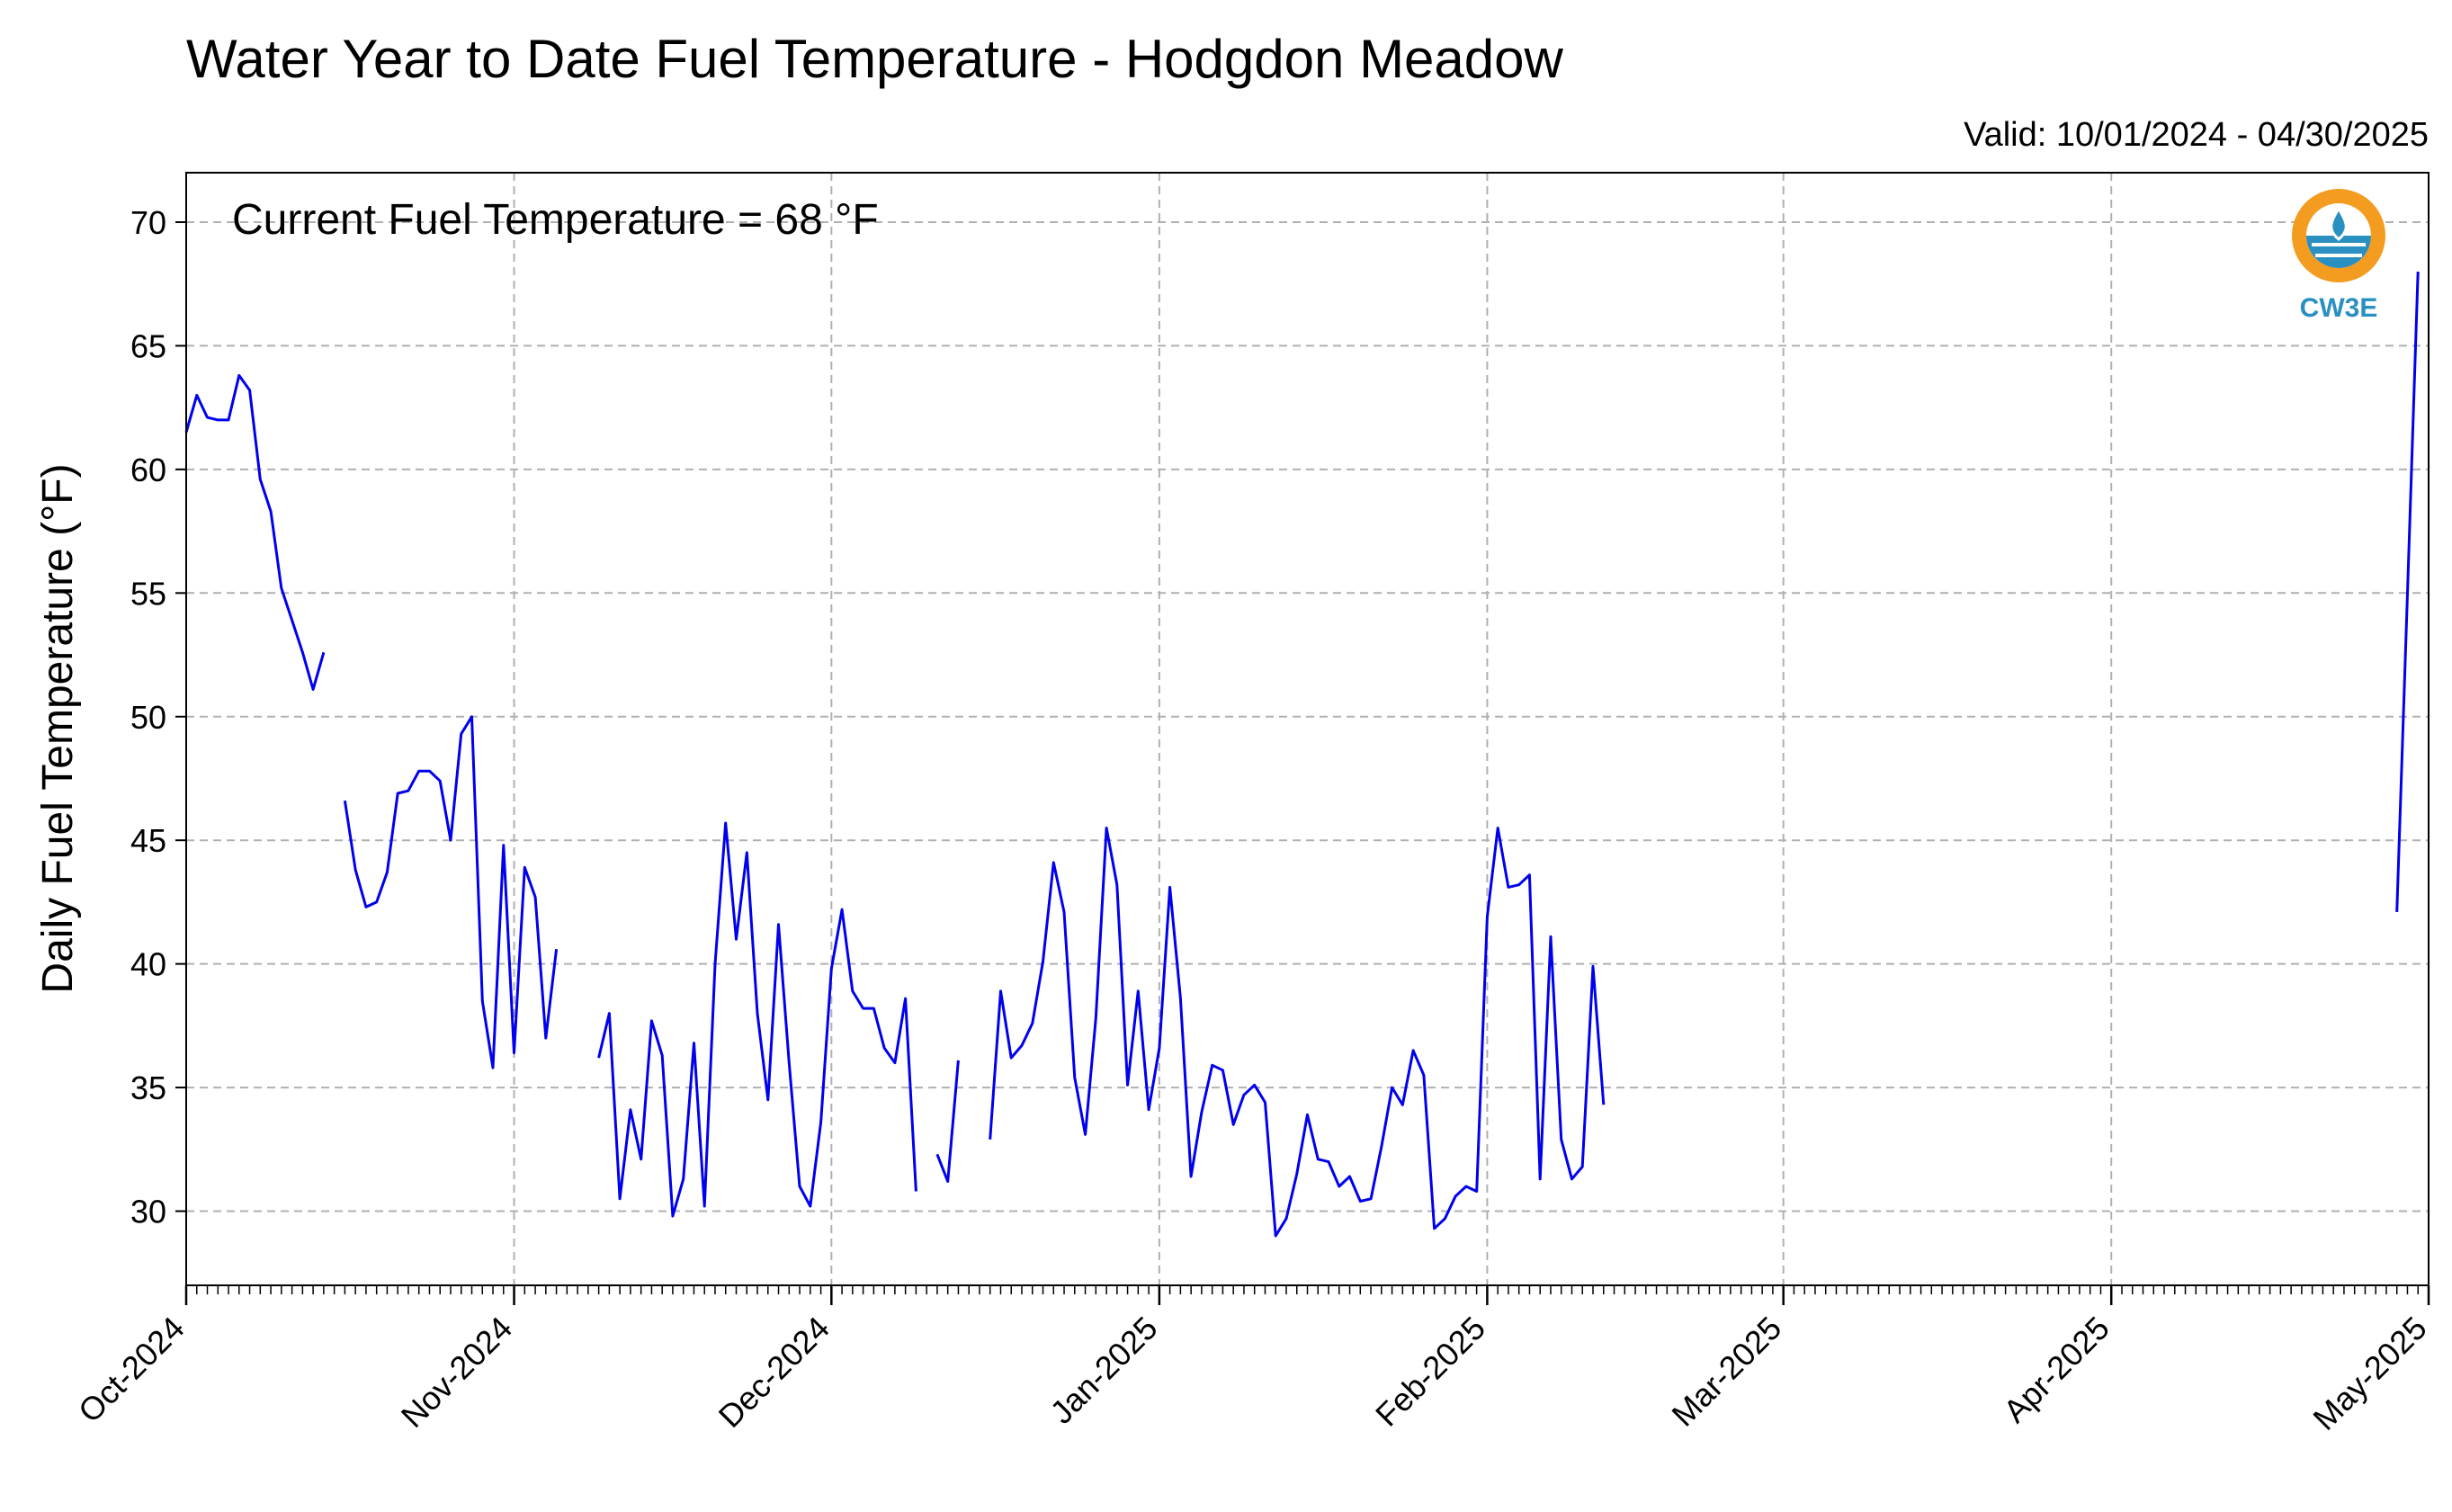 The height and width of the screenshot is (1512, 2452). Describe the element at coordinates (148, 1212) in the screenshot. I see `y-tick-label: 30` at that location.